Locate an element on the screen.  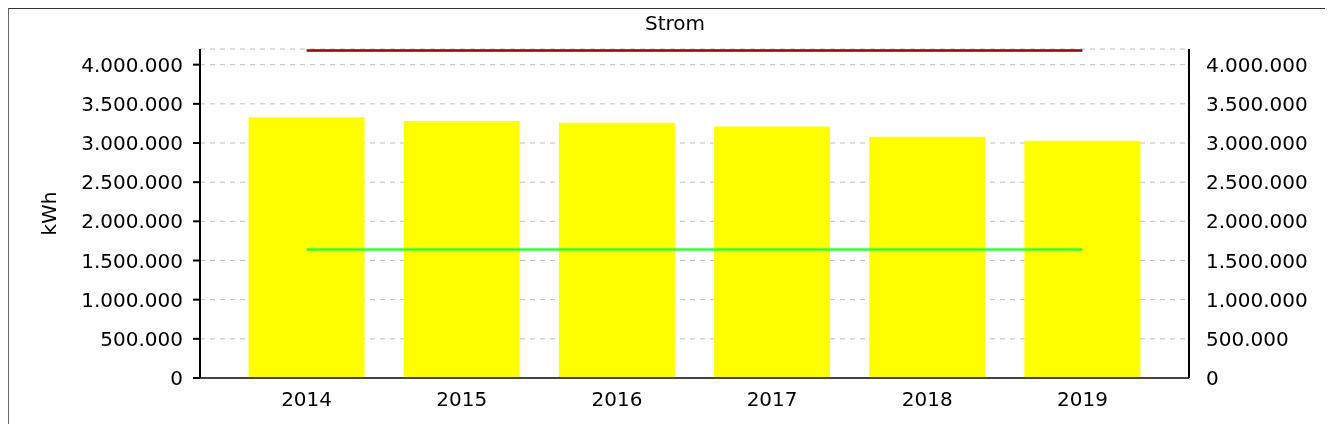
x-tick-label: 2018 is located at coordinates (927, 399).